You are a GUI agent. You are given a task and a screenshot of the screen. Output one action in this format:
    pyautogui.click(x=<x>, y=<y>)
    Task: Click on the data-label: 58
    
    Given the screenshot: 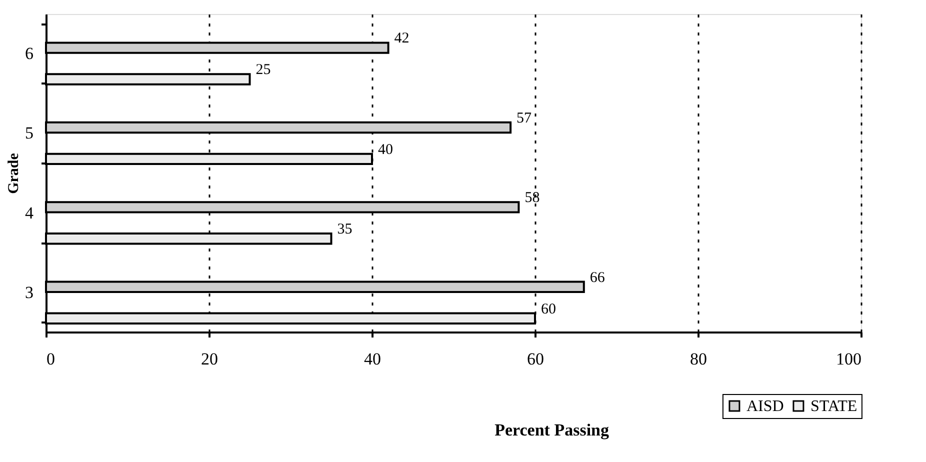 What is the action you would take?
    pyautogui.click(x=532, y=198)
    